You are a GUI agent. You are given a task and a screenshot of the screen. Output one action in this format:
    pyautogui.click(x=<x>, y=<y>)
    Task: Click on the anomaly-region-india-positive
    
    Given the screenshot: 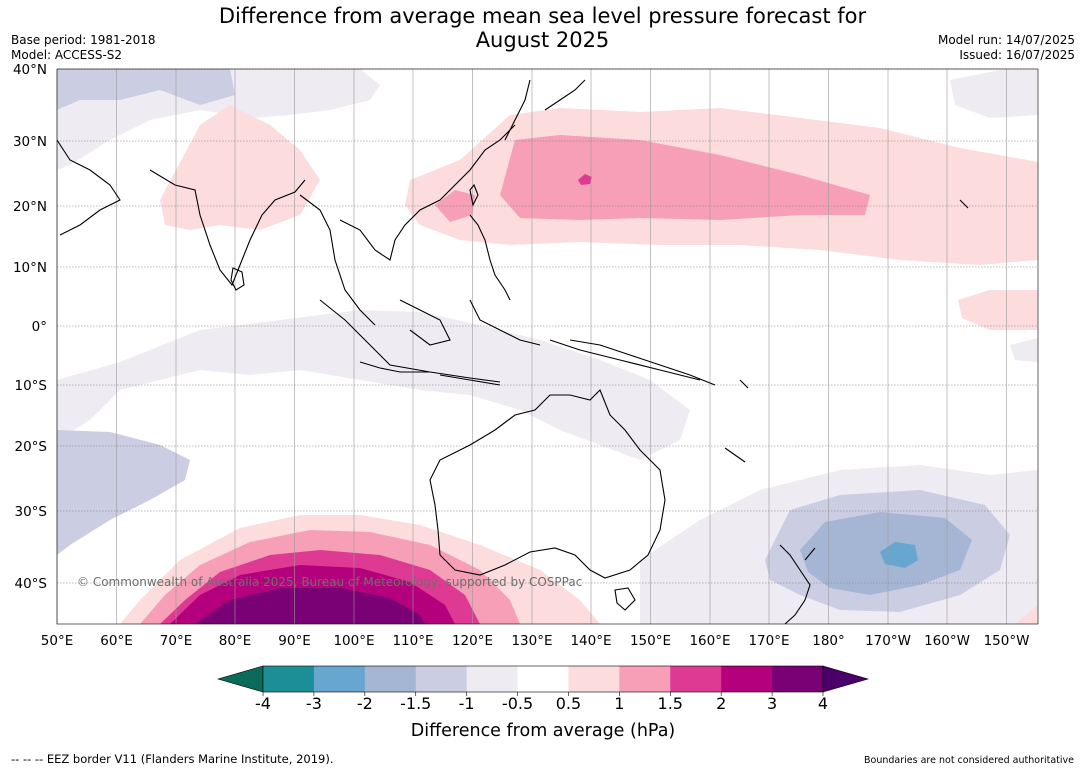 What is the action you would take?
    pyautogui.click(x=240, y=167)
    